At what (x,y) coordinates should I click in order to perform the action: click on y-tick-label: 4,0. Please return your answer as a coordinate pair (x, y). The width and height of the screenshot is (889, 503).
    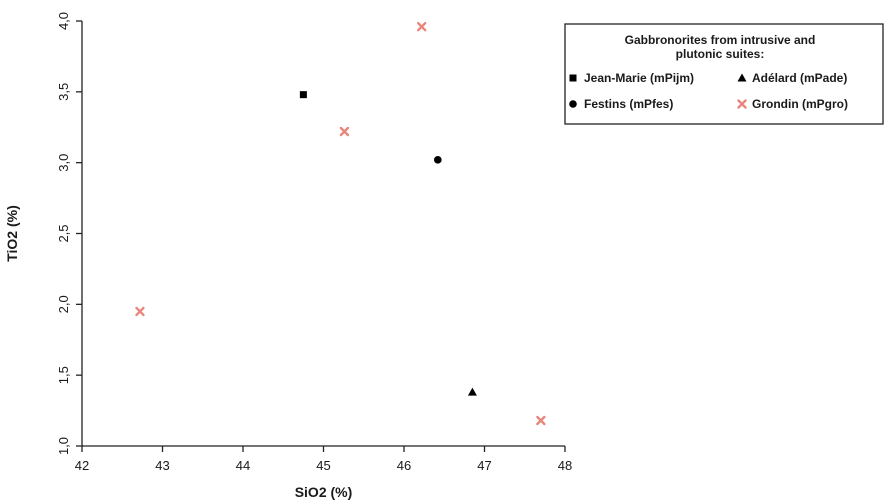
    Looking at the image, I should click on (63, 21).